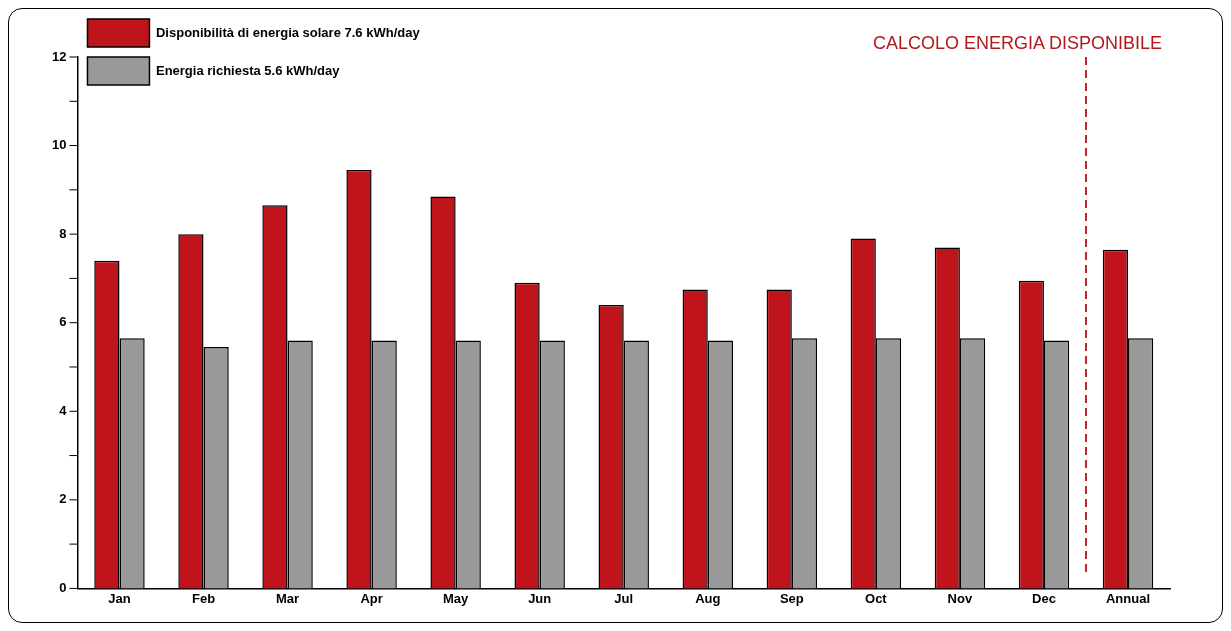  Describe the element at coordinates (371, 598) in the screenshot. I see `x-tick-label: Apr` at that location.